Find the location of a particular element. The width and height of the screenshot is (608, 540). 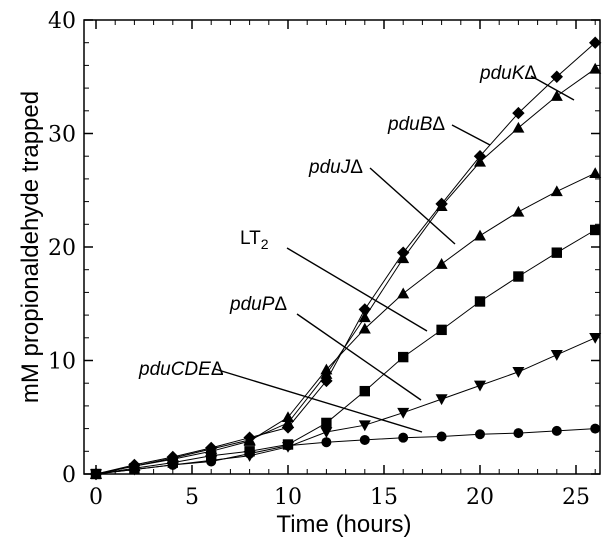

x-tick-label: 20 is located at coordinates (480, 497).